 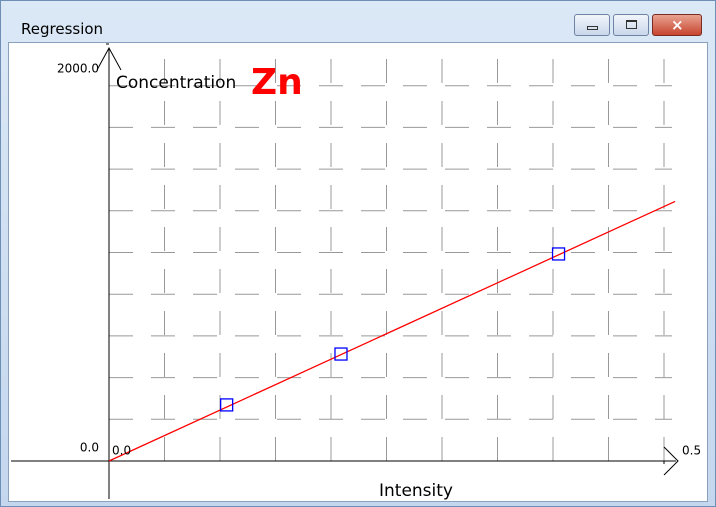 I want to click on x-axis-label: Intensity, so click(x=416, y=491).